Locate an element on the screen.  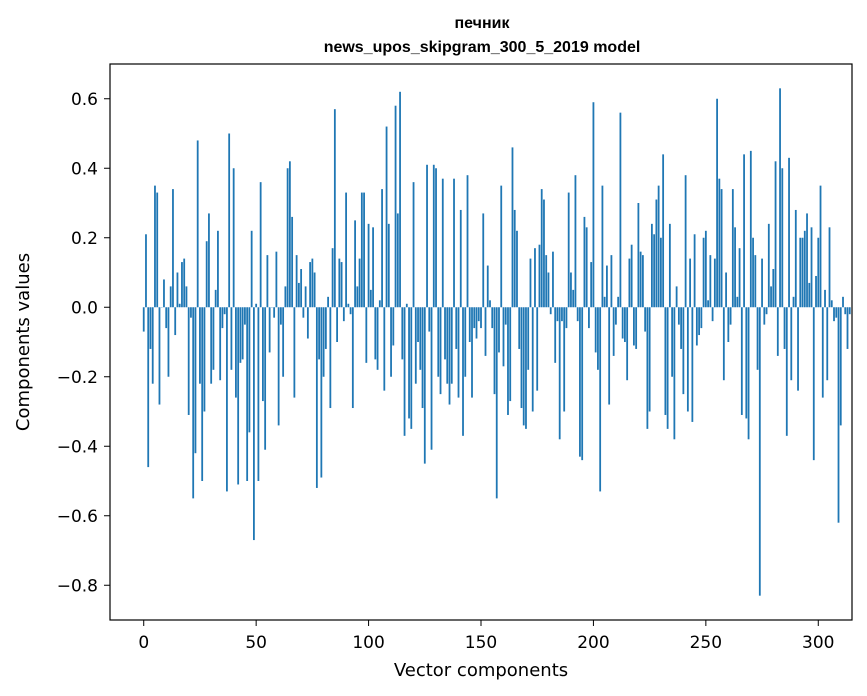
y-axis-ticks: −0.8 −0.6 −0.4 −0.2 0.0 0.2 0.4 0.6 is located at coordinates (83, 343).